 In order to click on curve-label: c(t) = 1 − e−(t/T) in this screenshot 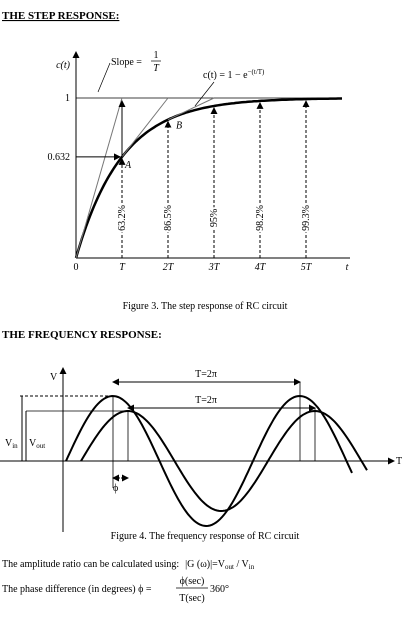, I will do `click(234, 74)`.